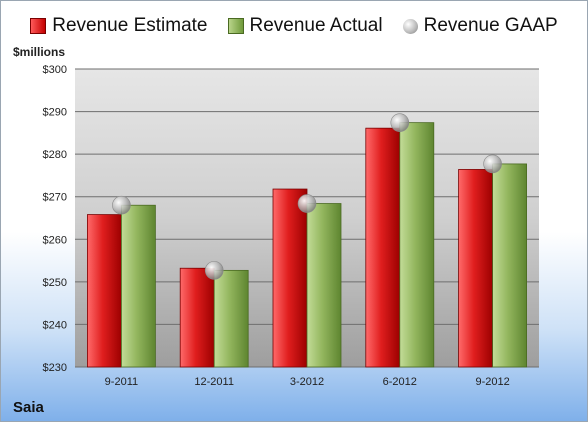  What do you see at coordinates (55, 155) in the screenshot?
I see `y-tick-label: $280` at bounding box center [55, 155].